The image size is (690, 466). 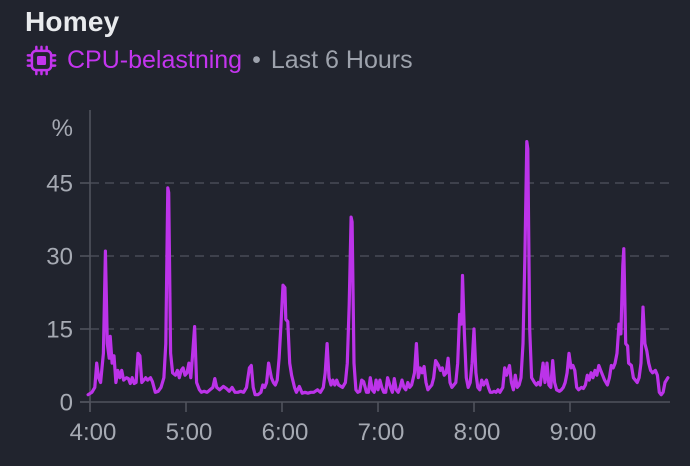 I want to click on x-tick-label: 5:00, so click(x=189, y=432).